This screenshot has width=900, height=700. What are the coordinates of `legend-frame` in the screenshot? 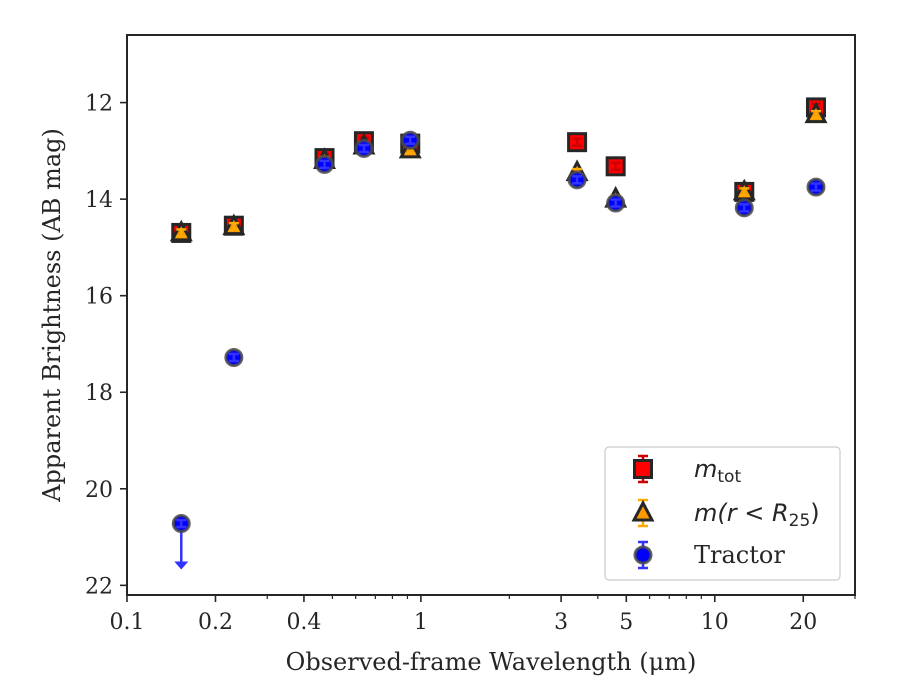 It's located at (722, 513).